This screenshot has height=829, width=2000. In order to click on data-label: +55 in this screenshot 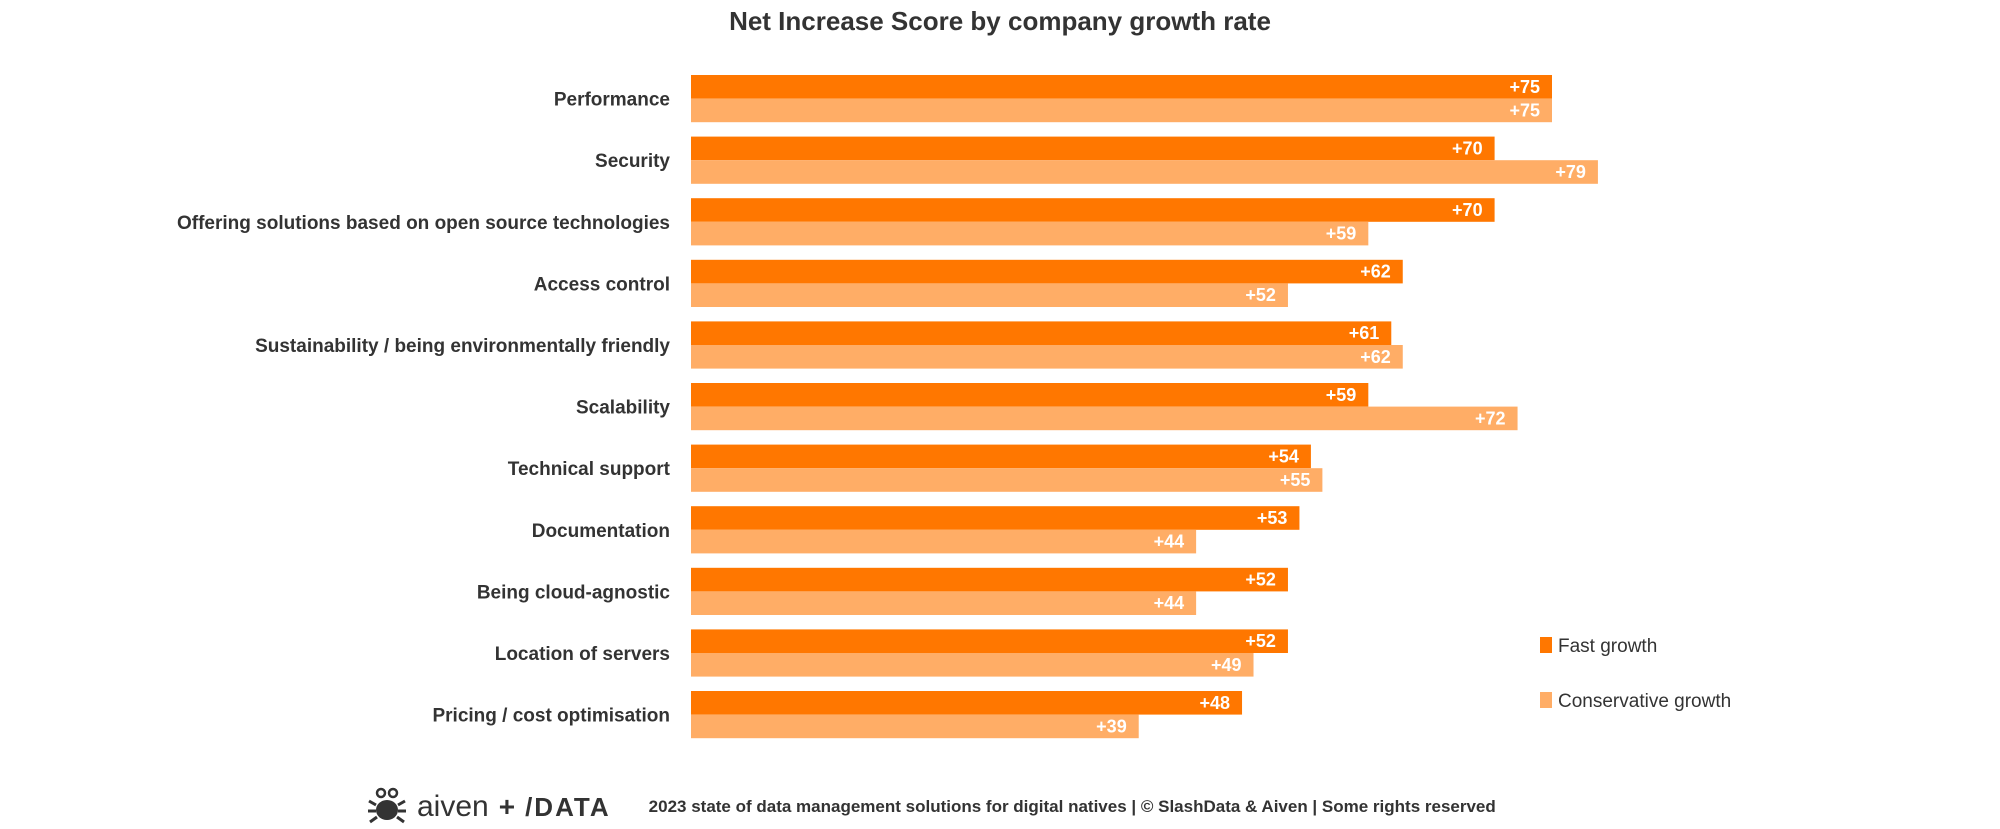, I will do `click(1295, 480)`.